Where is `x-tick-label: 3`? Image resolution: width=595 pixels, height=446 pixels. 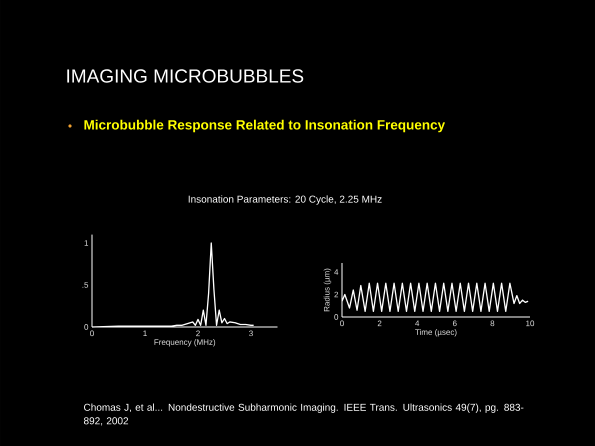
x-tick-label: 3 is located at coordinates (251, 333).